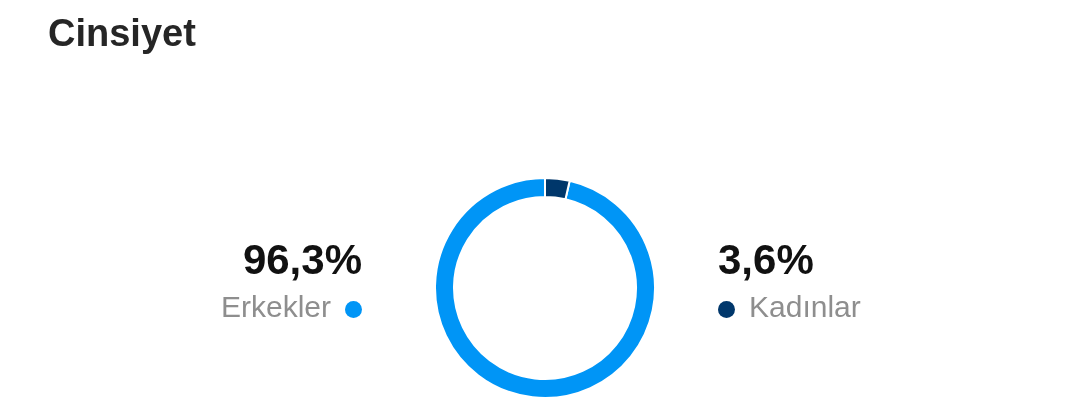 The height and width of the screenshot is (411, 1080). Describe the element at coordinates (545, 288) in the screenshot. I see `donut-slice` at that location.